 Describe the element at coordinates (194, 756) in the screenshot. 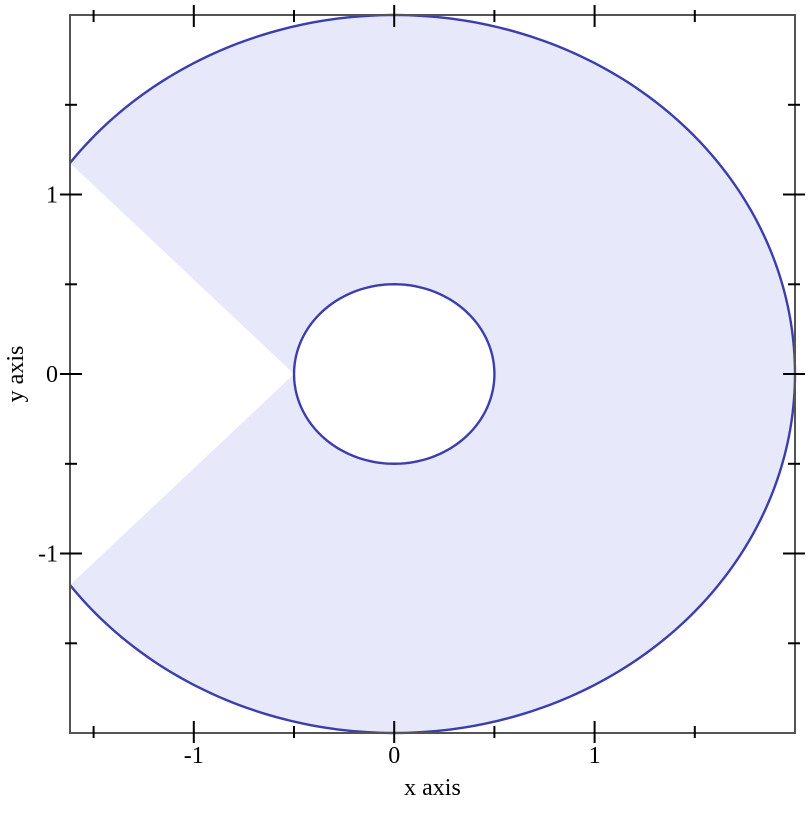

I see `x-tick-label: -1` at that location.